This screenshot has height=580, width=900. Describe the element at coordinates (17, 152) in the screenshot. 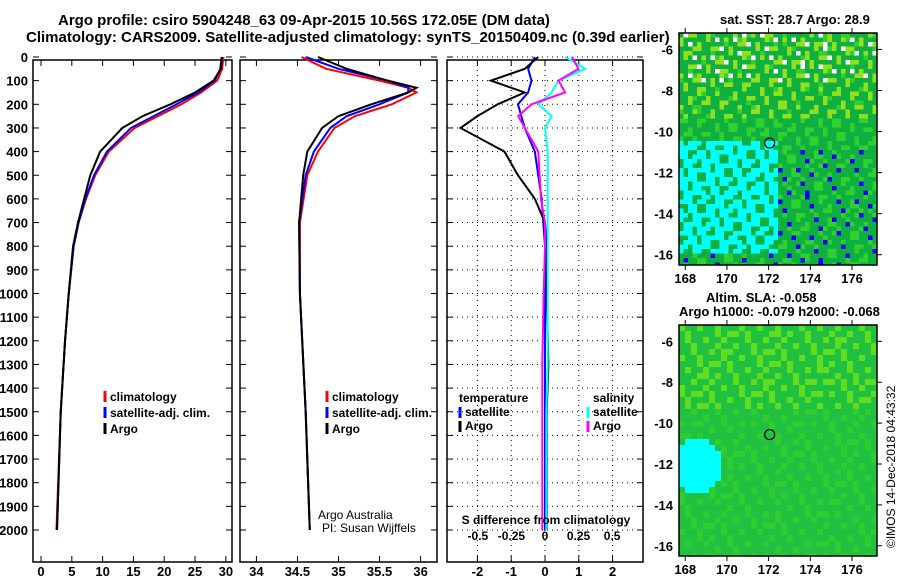

I see `y-tick-label: 400` at that location.